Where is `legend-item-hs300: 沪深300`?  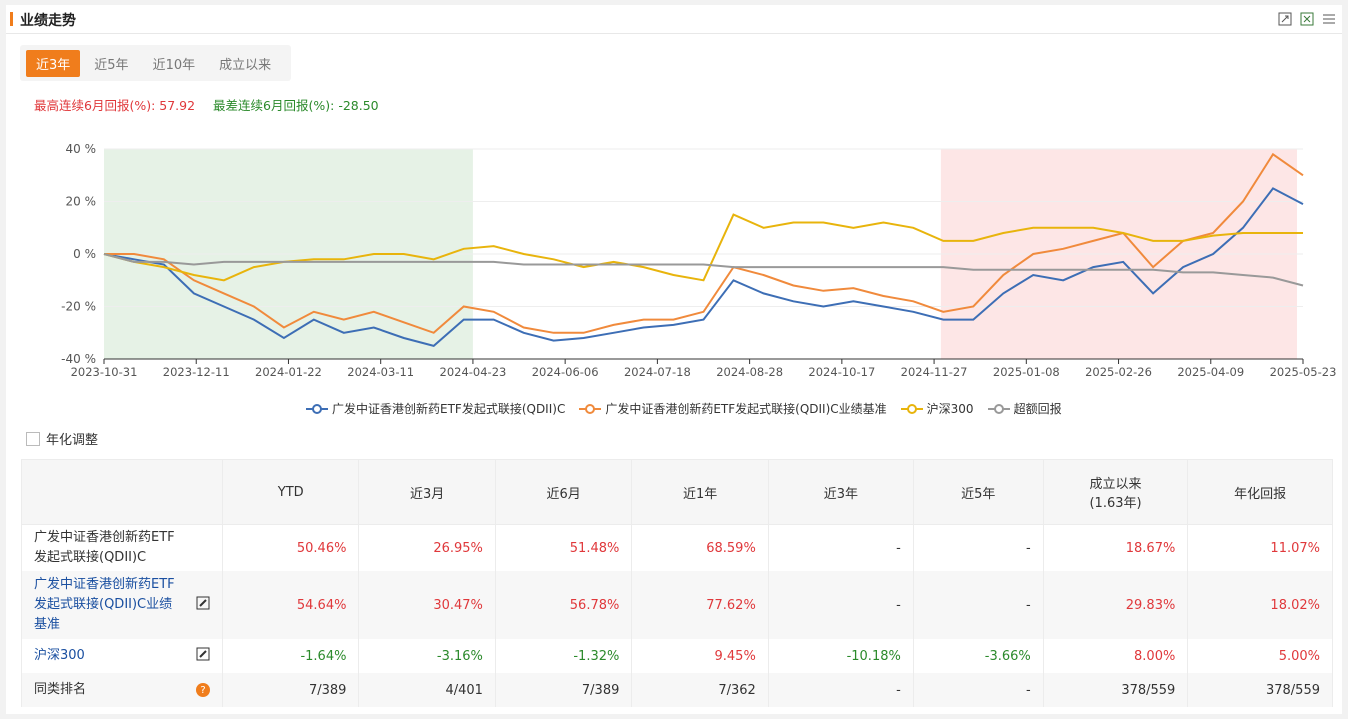 legend-item-hs300: 沪深300 is located at coordinates (937, 408).